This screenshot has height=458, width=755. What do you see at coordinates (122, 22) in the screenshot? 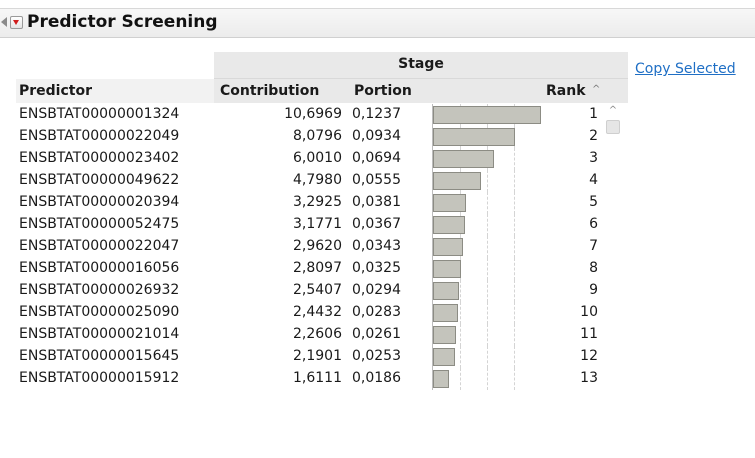
I see `panel-title: Predictor Screening` at bounding box center [122, 22].